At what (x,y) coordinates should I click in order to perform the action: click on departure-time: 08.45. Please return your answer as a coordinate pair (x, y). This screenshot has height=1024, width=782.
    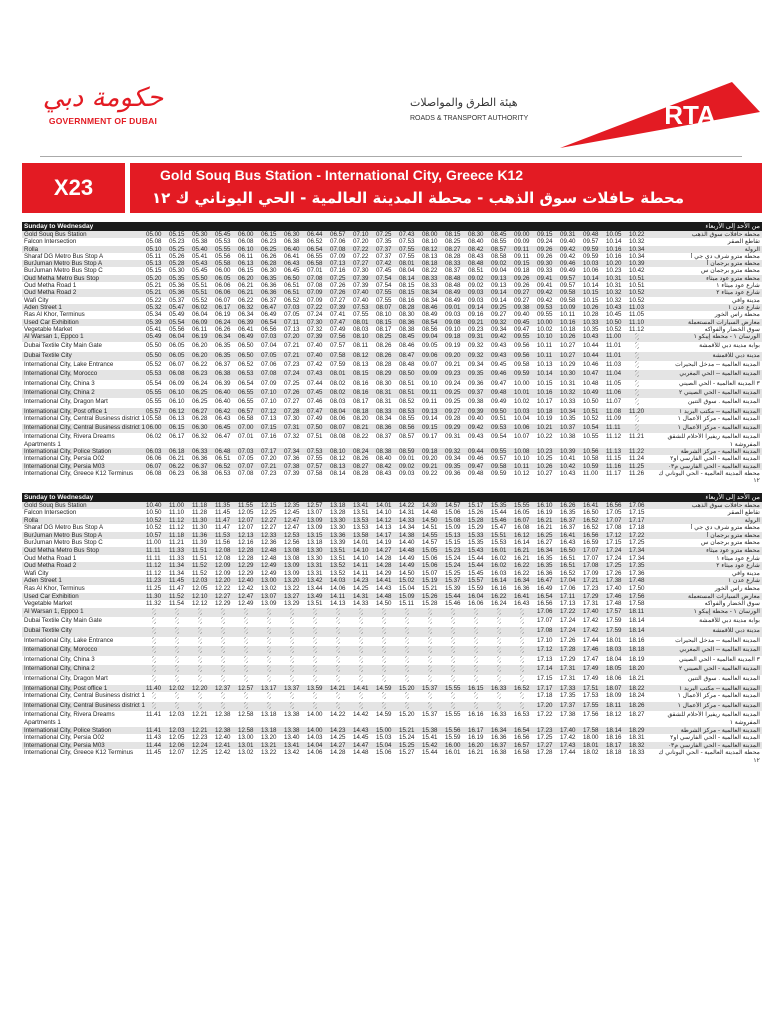
    Looking at the image, I should click on (410, 338).